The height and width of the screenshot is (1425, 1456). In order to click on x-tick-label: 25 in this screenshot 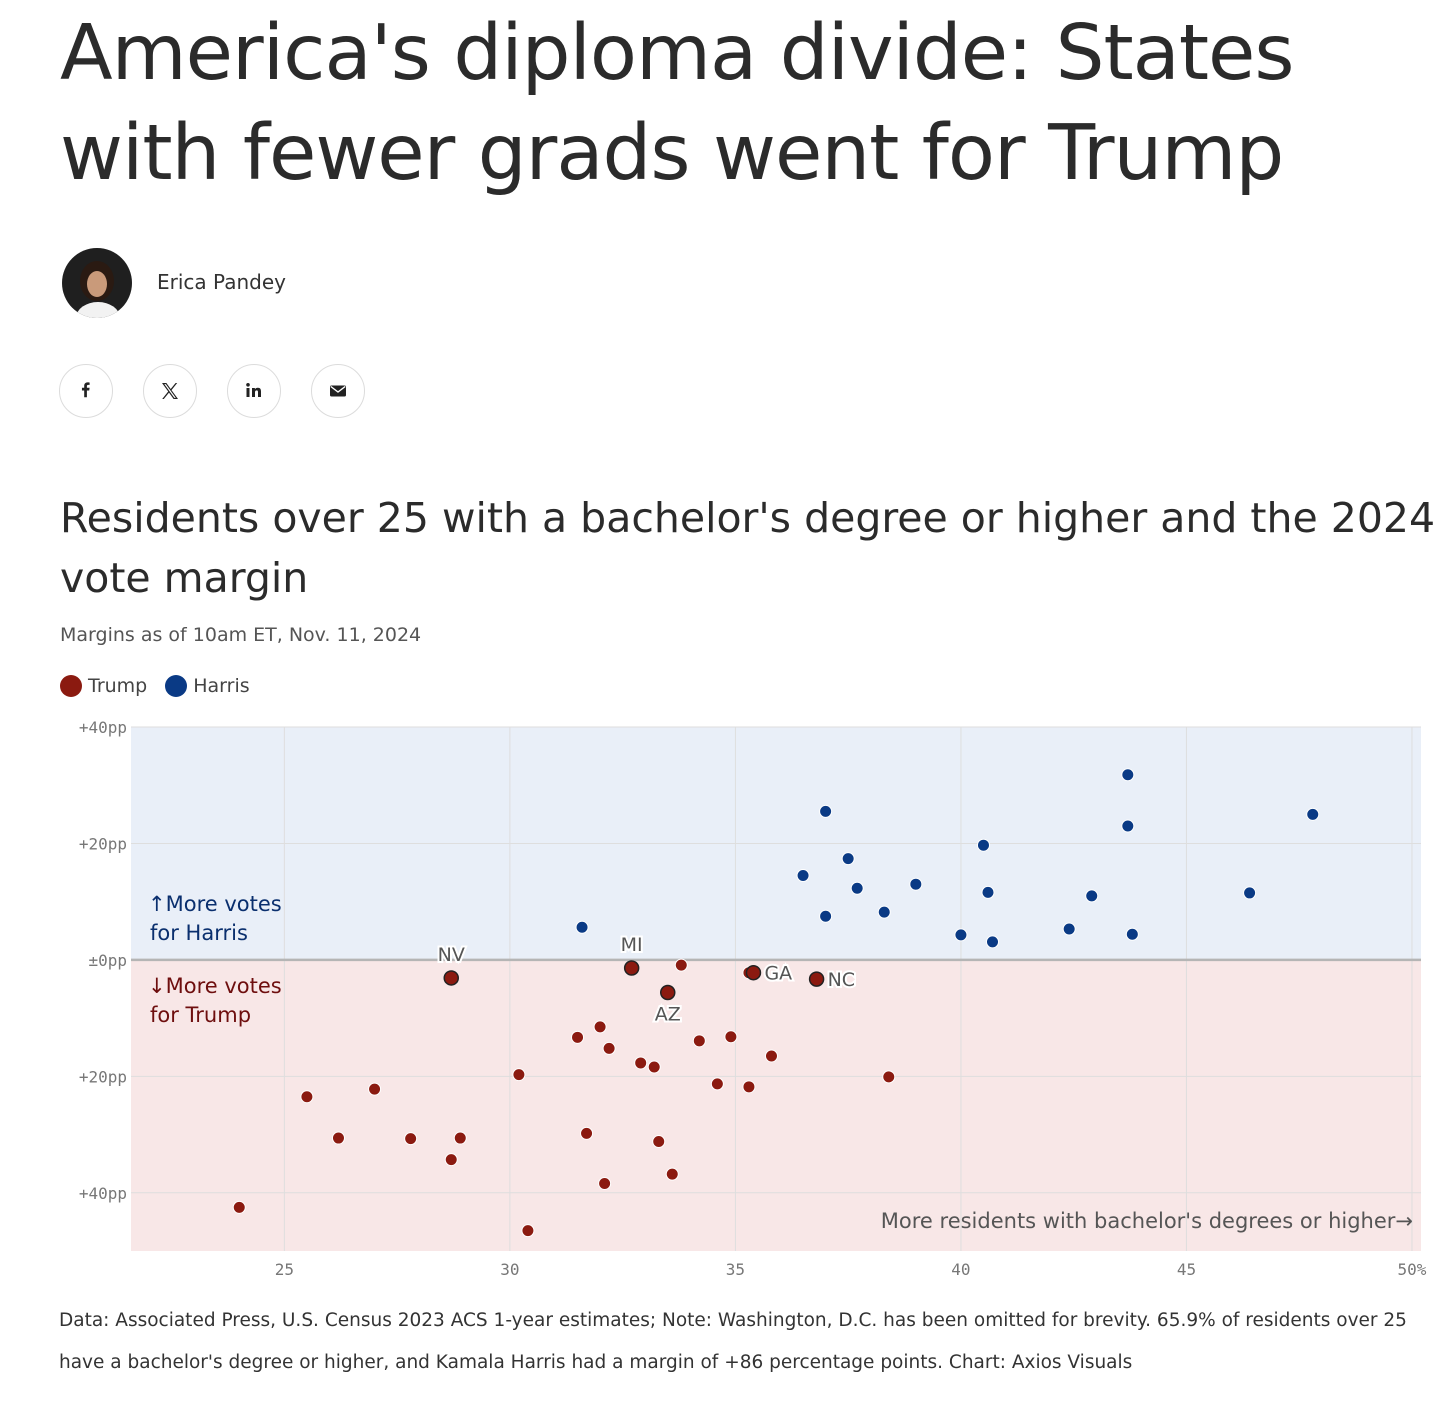, I will do `click(284, 1269)`.